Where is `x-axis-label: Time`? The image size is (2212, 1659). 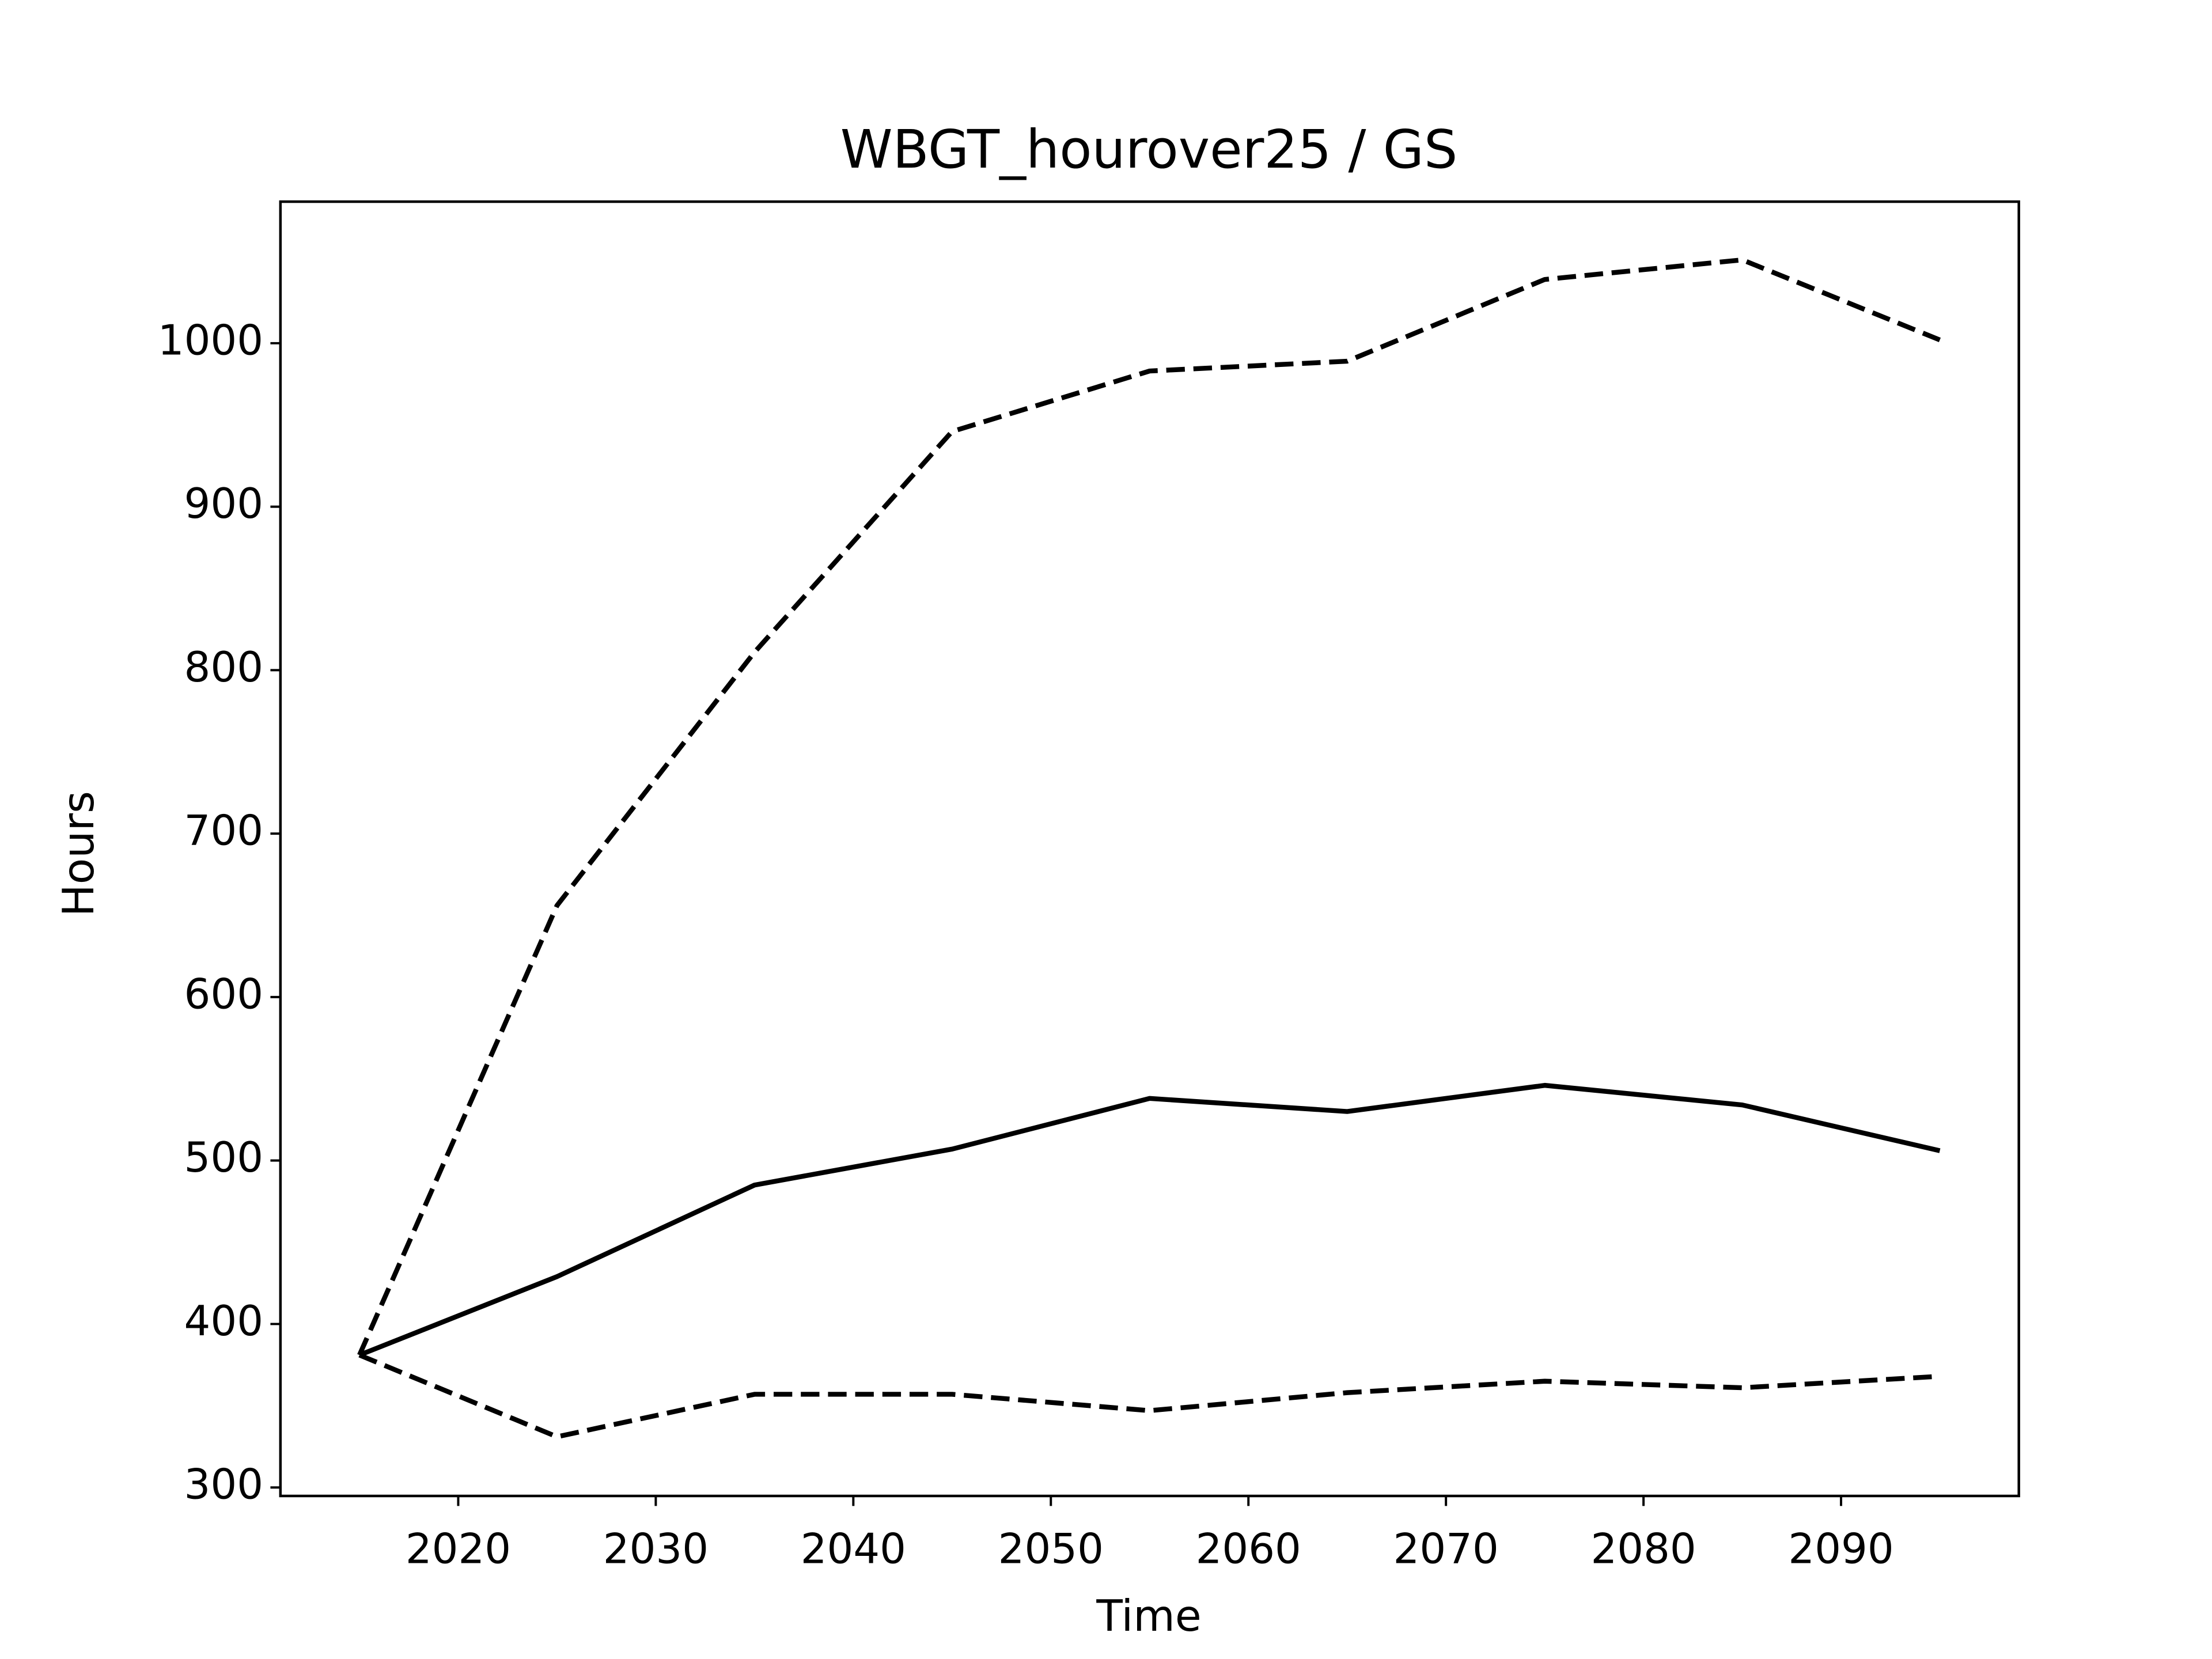 x-axis-label: Time is located at coordinates (1148, 1616).